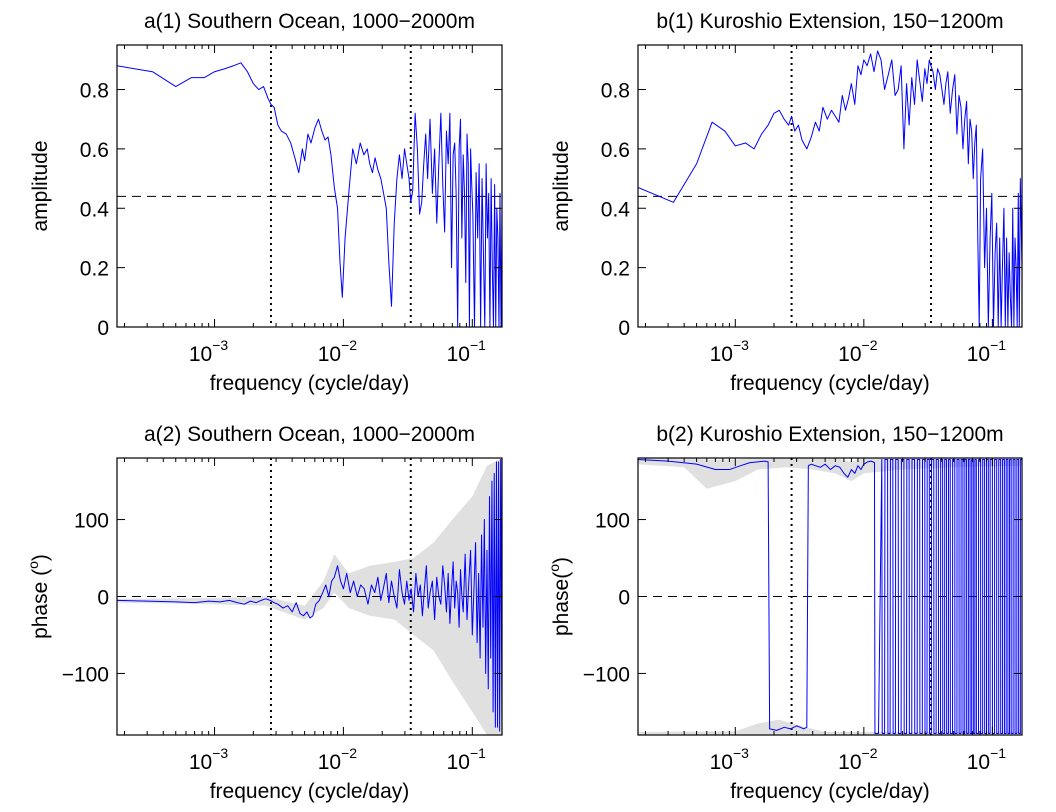 The width and height of the screenshot is (1056, 812). Describe the element at coordinates (829, 21) in the screenshot. I see `panel-title: b(1) Kuroshio Extension, 150−1200m` at that location.